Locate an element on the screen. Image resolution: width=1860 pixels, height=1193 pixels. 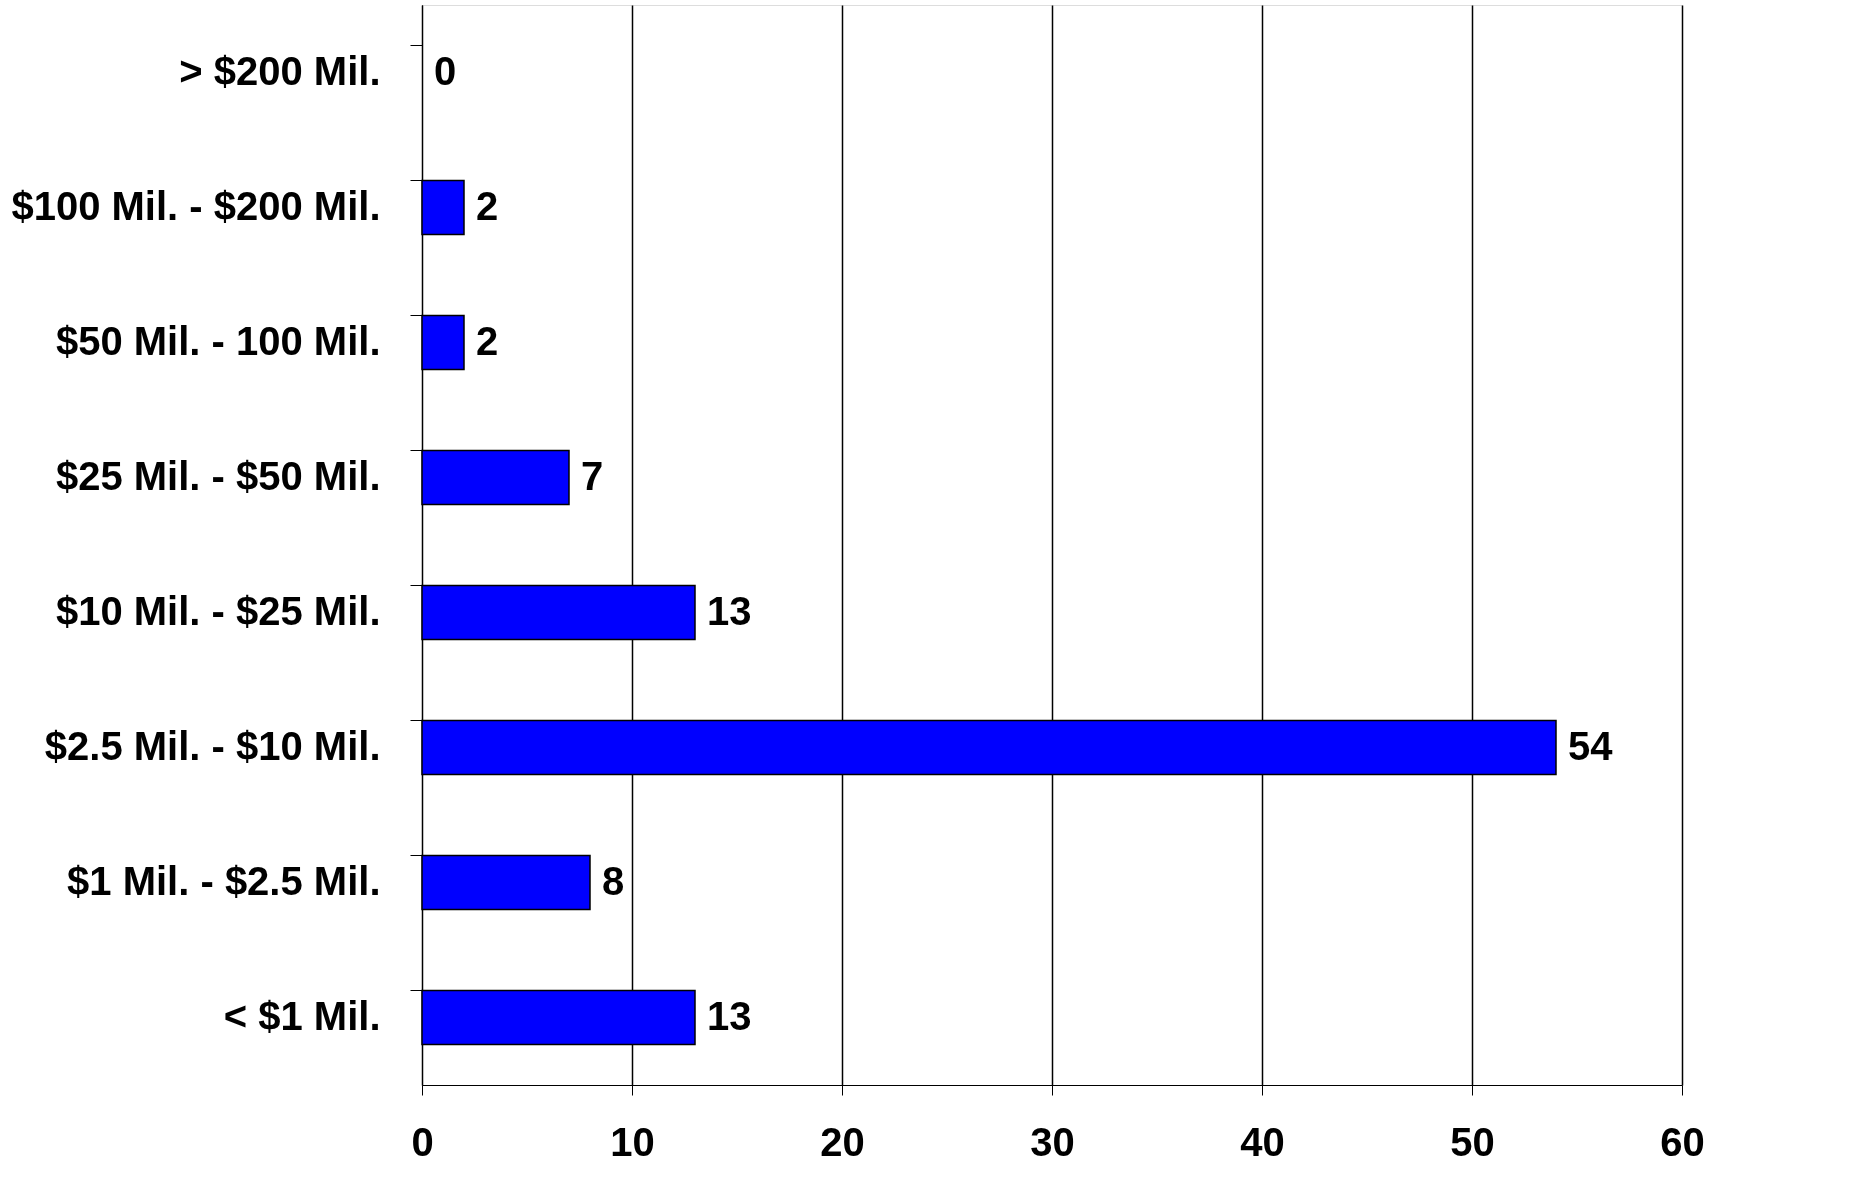
y-tick-label: $50 Mil. - 100 Mil. is located at coordinates (218, 340).